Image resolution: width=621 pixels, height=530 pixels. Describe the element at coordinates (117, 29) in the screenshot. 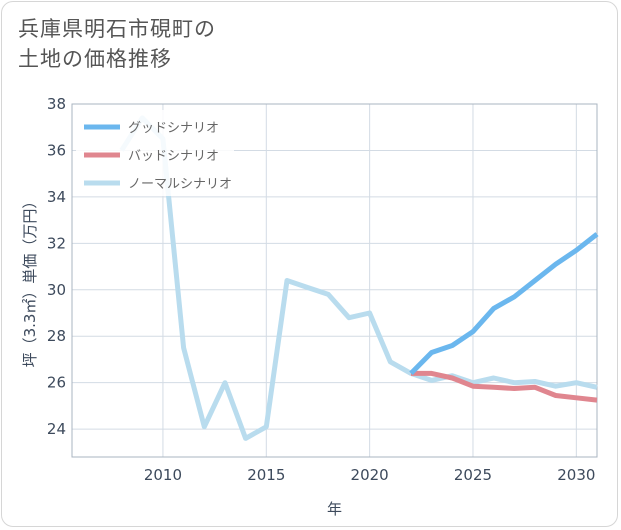

I see `chart-title-line-1: 兵庫県明石市硯町の` at that location.